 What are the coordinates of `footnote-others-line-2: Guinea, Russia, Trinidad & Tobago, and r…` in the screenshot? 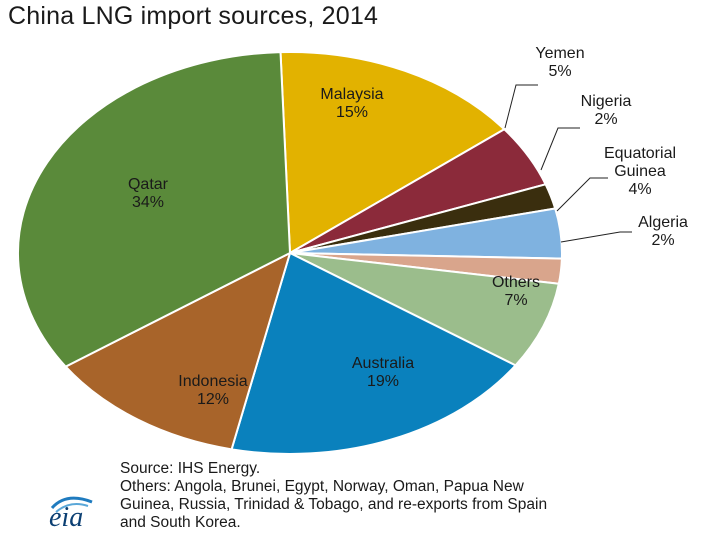 It's located at (334, 504).